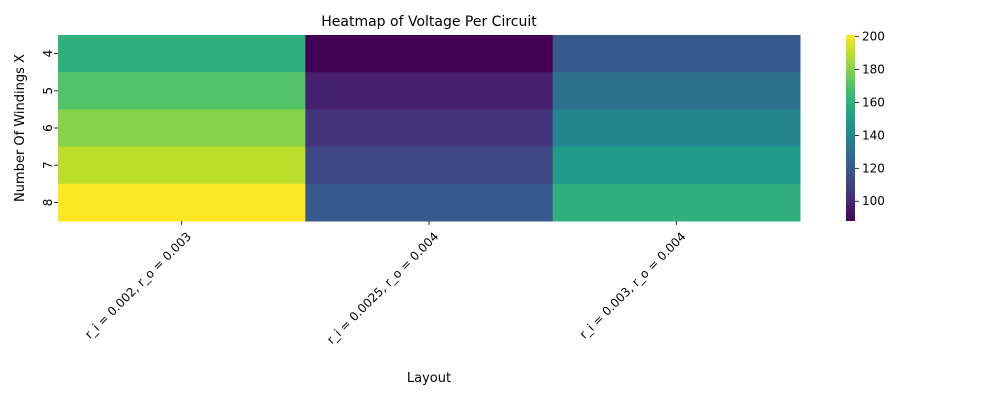 This screenshot has height=400, width=1000. What do you see at coordinates (20, 128) in the screenshot?
I see `y-axis-label: Number Of Windings X` at bounding box center [20, 128].